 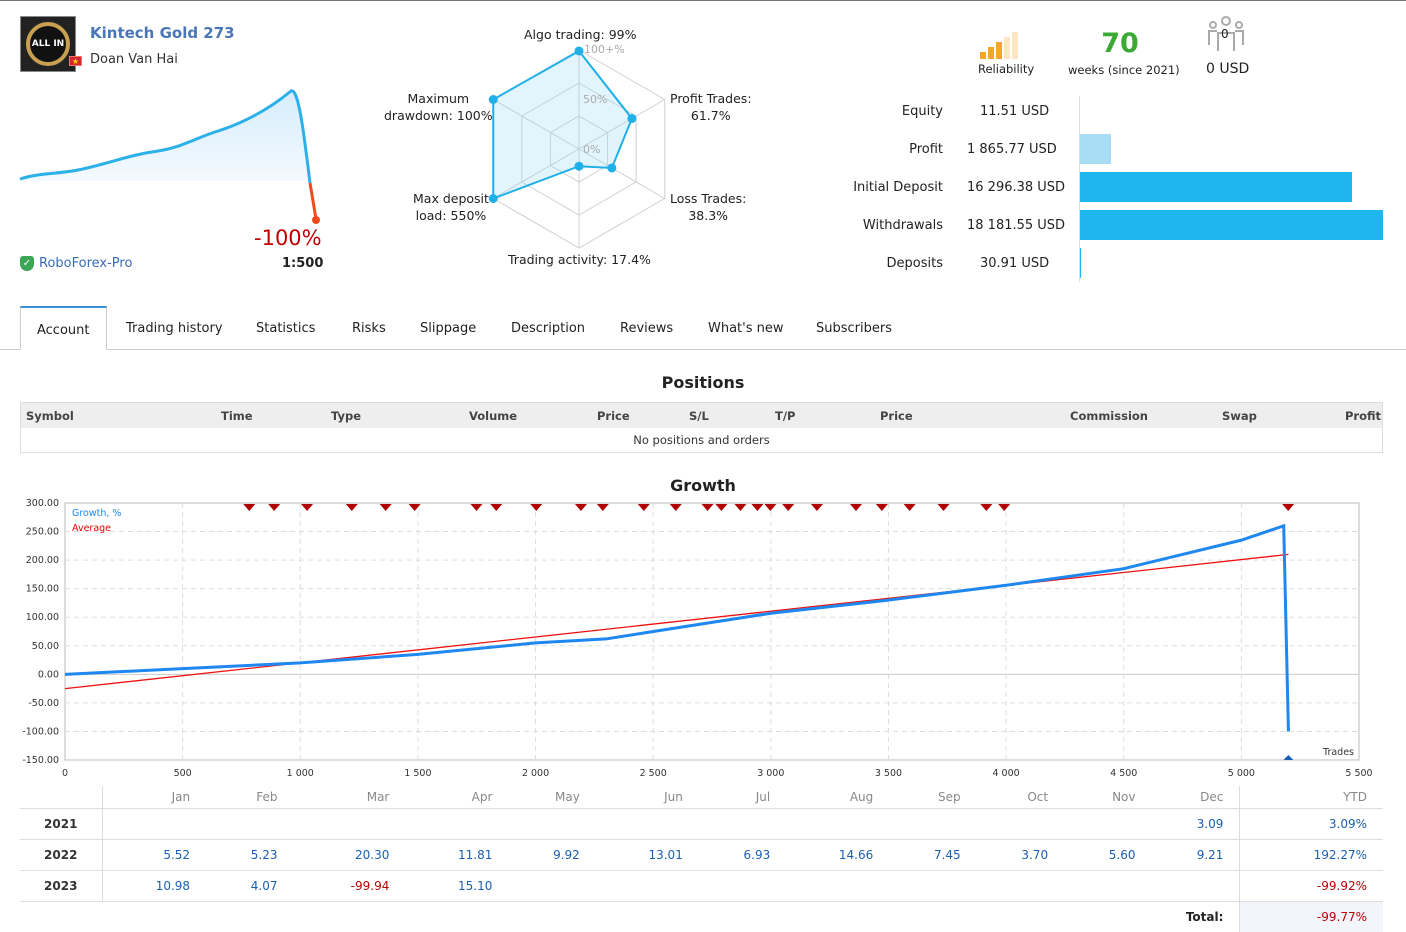 What do you see at coordinates (63, 328) in the screenshot?
I see `tab-account: Account` at bounding box center [63, 328].